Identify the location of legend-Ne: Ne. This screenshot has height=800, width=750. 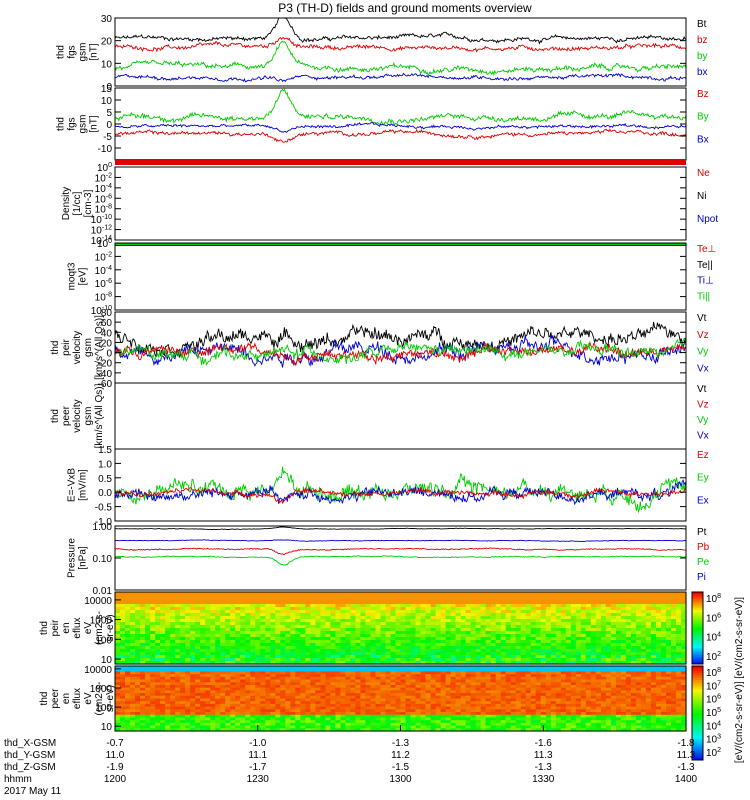
(703, 173).